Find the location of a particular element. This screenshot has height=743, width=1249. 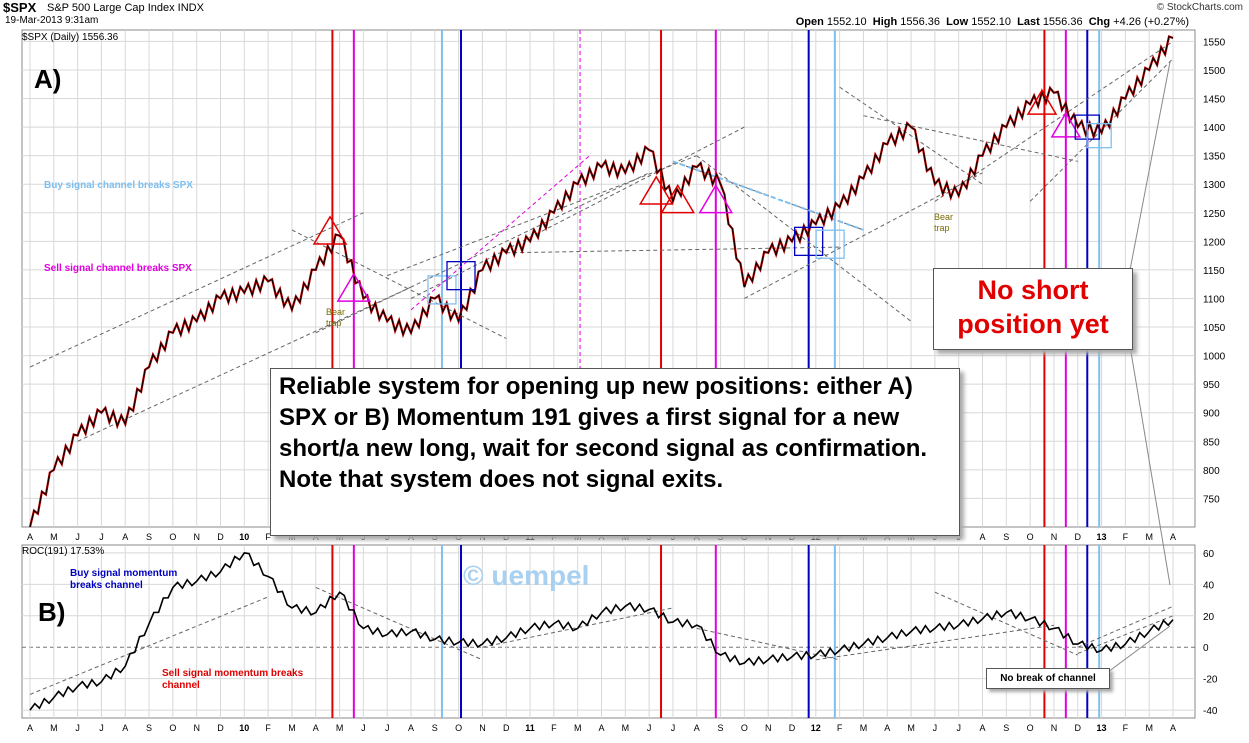

price-tick-label: 900 is located at coordinates (1211, 414).